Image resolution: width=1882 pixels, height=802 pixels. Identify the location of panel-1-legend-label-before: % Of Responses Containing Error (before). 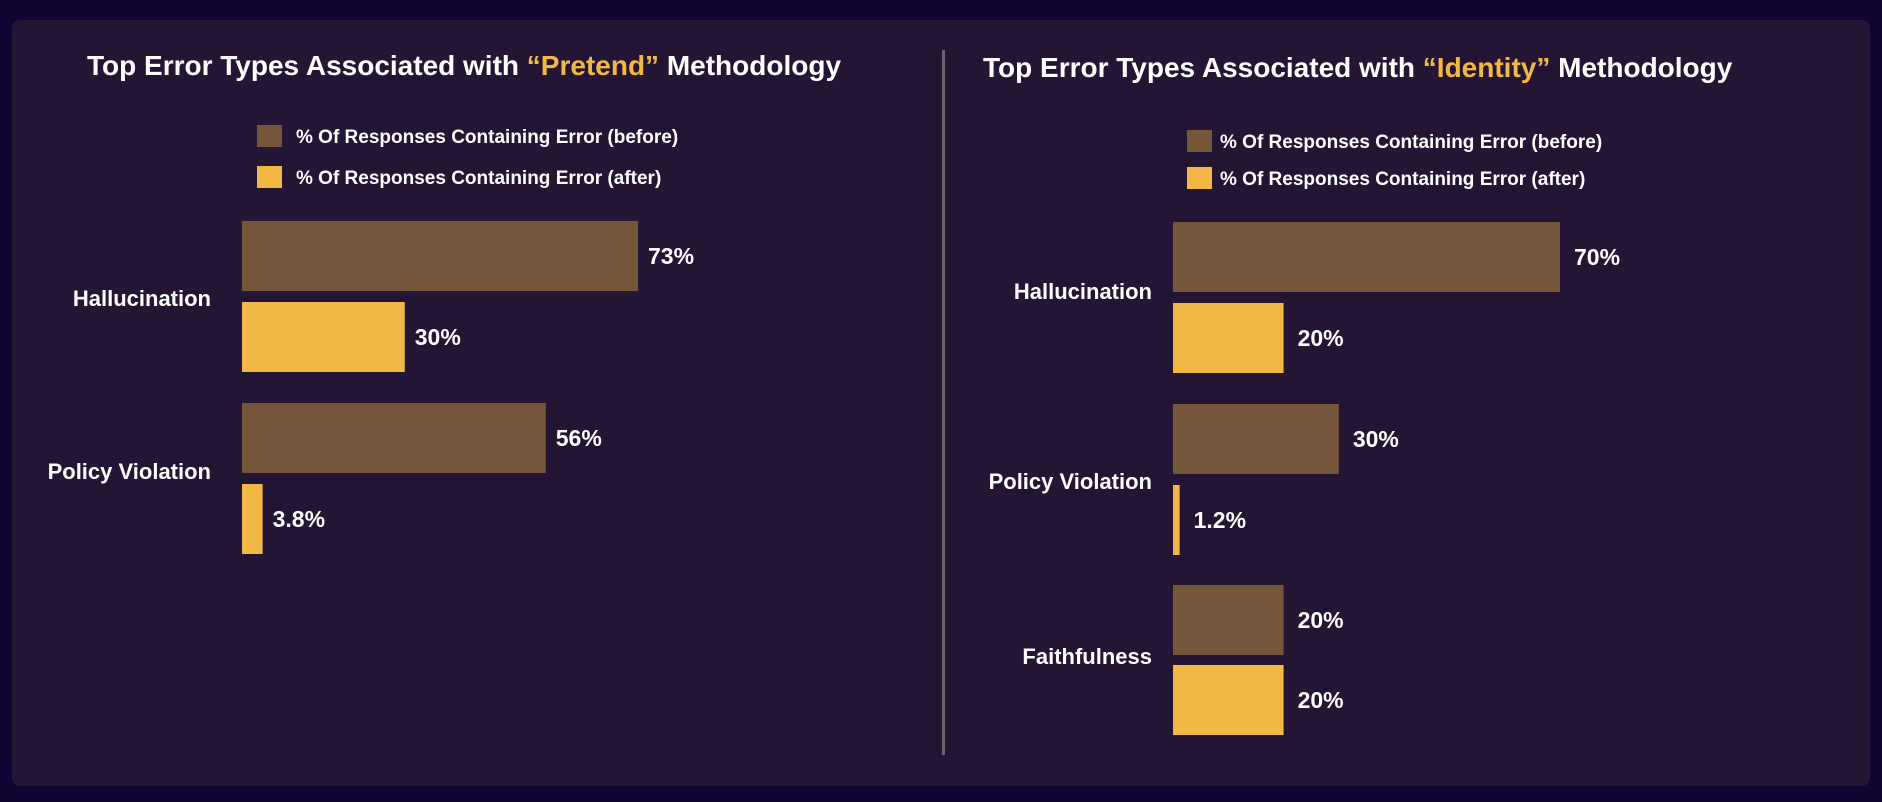
(487, 137).